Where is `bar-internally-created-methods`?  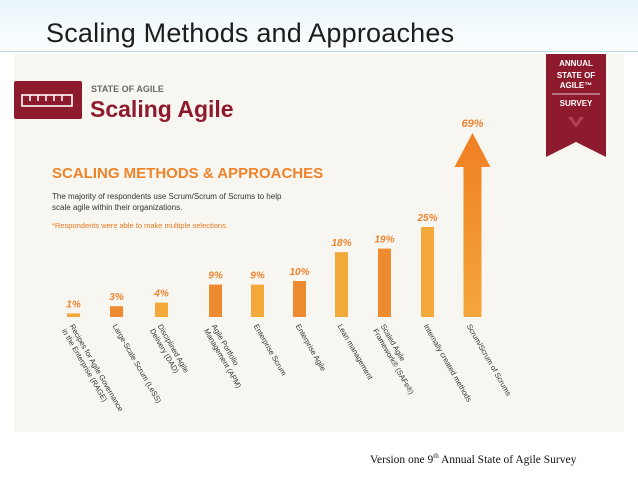
bar-internally-created-methods is located at coordinates (427, 272).